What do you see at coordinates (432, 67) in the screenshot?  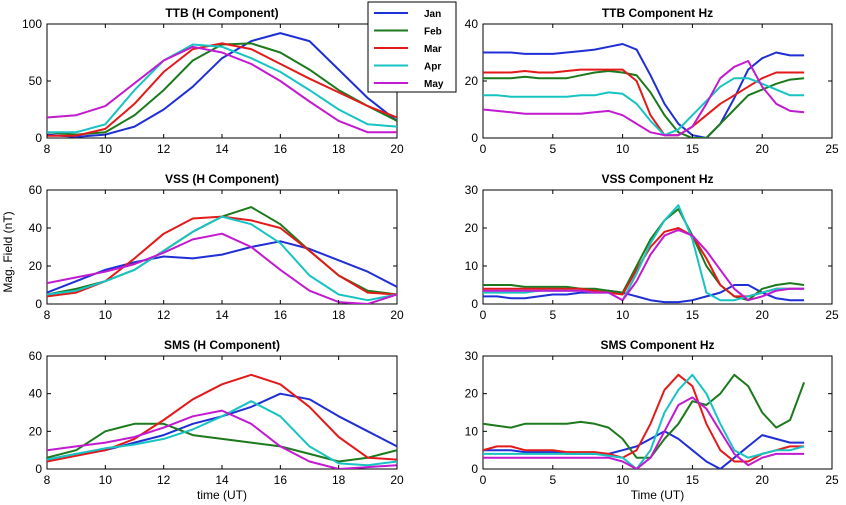 I see `legend-label: Apr` at bounding box center [432, 67].